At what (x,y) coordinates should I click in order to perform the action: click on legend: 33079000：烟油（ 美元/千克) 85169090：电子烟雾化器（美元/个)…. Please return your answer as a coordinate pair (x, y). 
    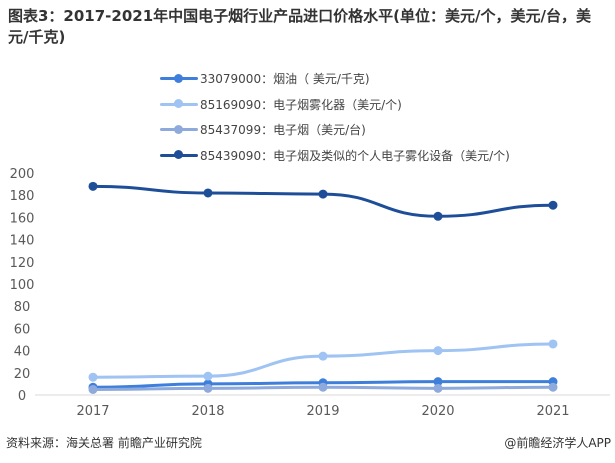
    Looking at the image, I should click on (335, 117).